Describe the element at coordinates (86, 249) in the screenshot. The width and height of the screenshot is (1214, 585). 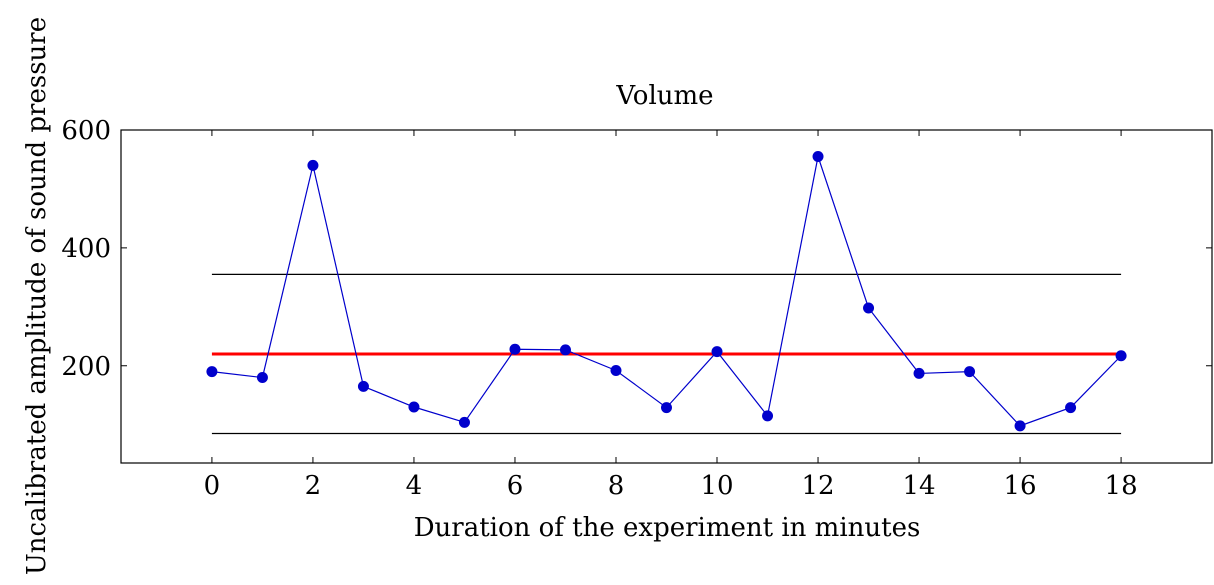
I see `y-tick-label: 400` at that location.